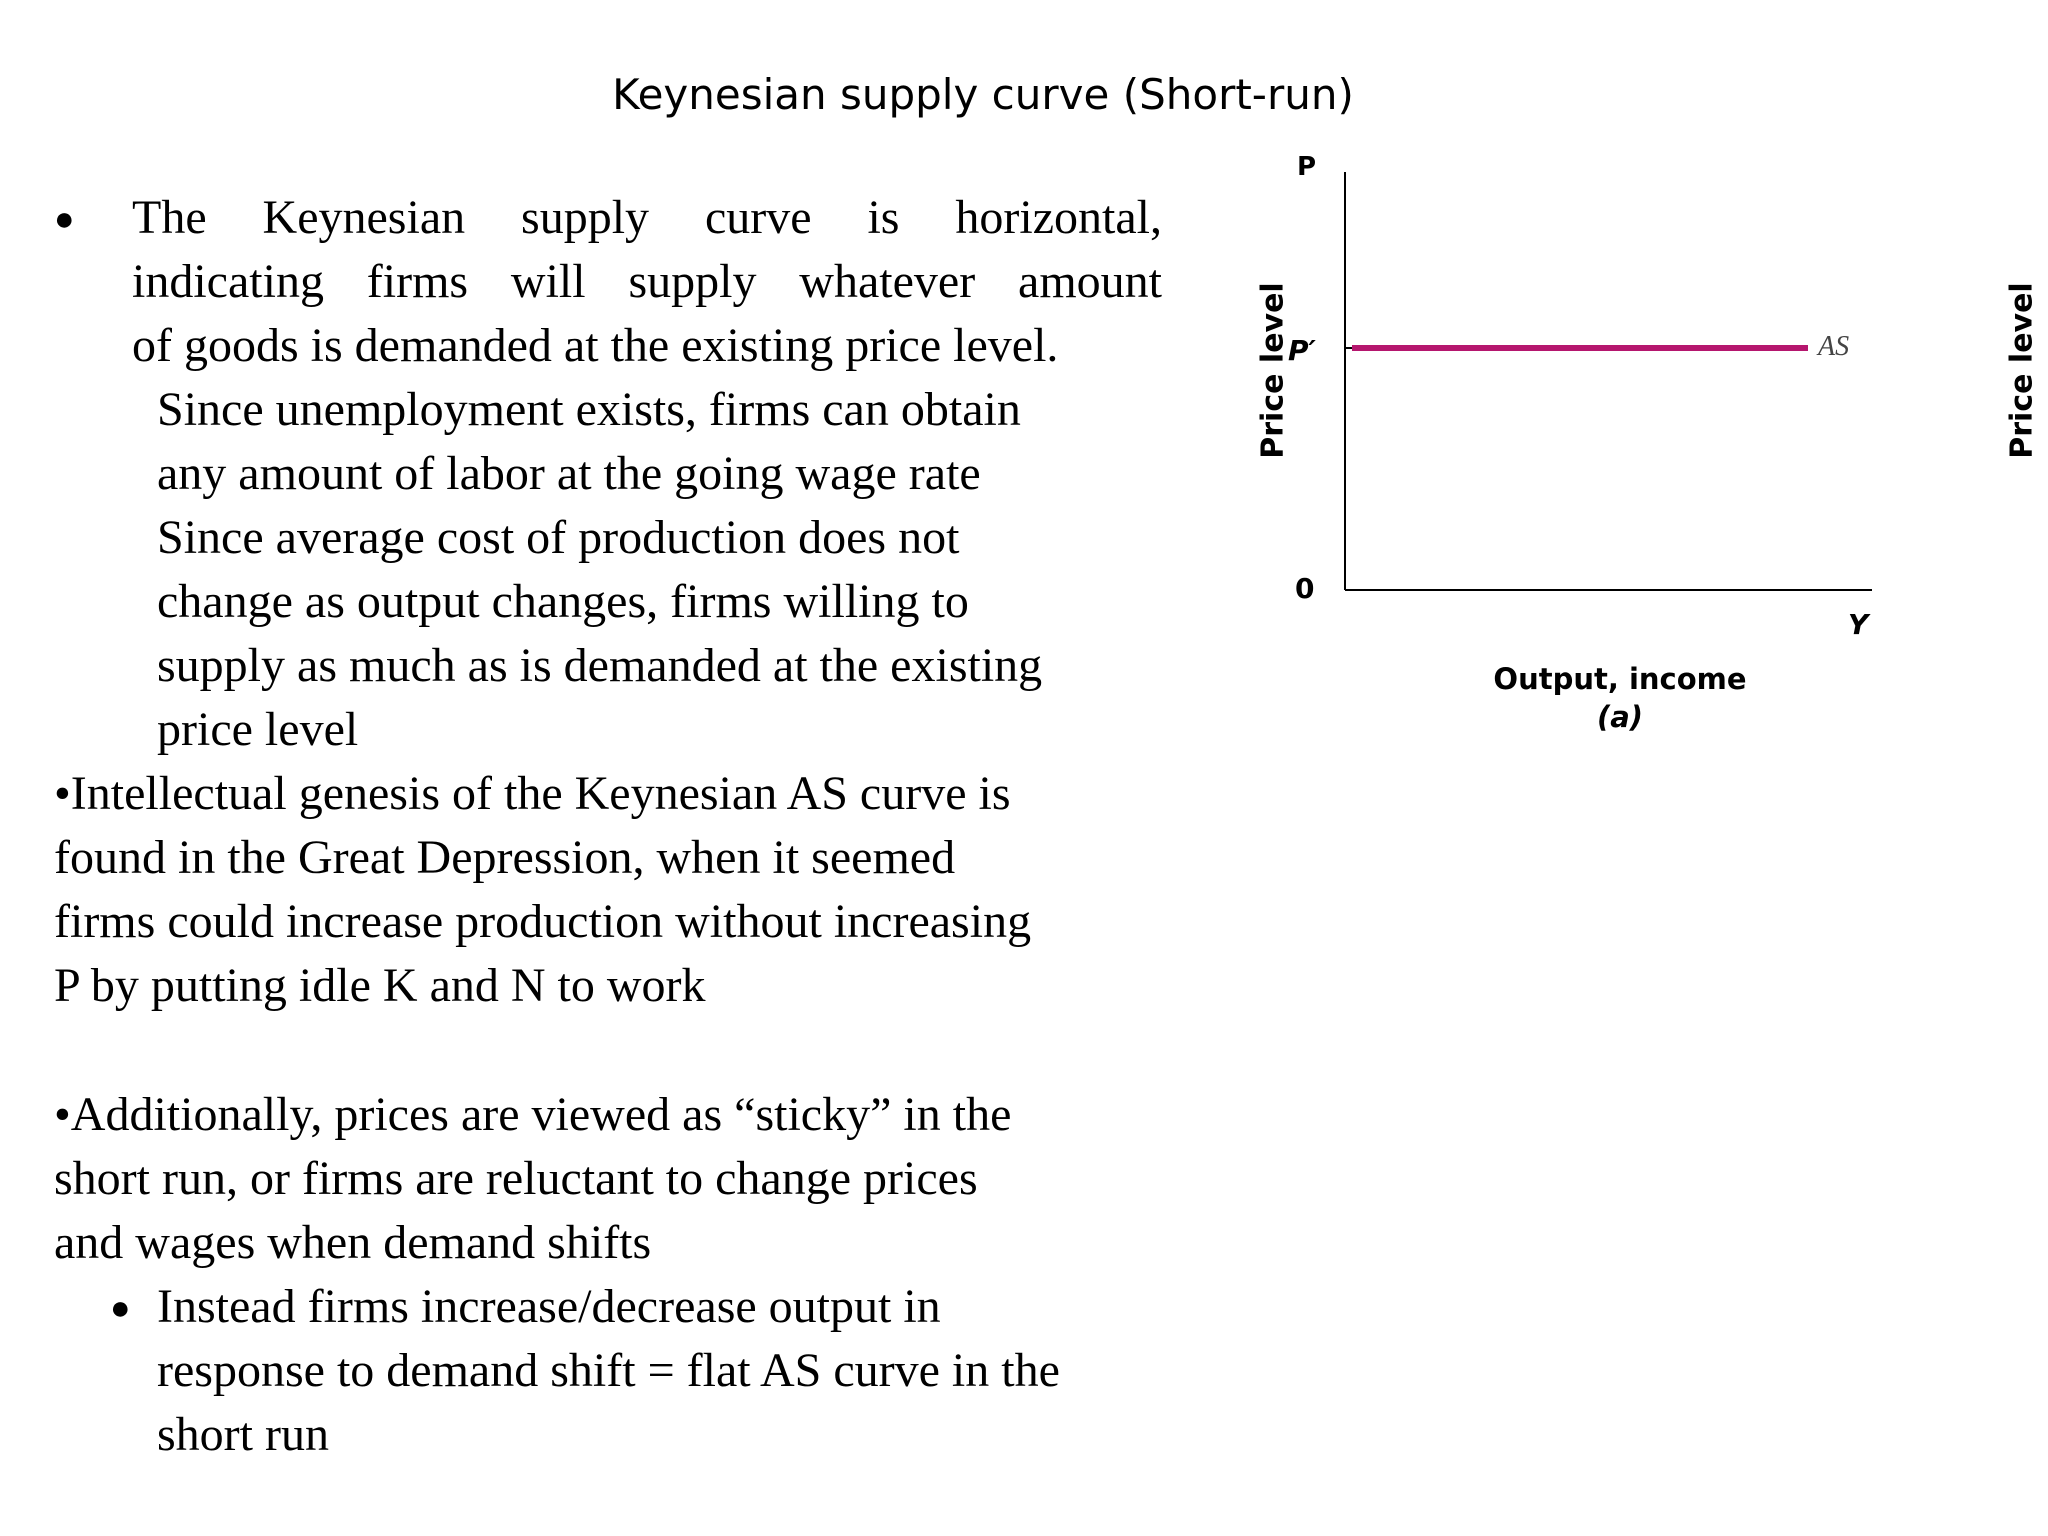  Describe the element at coordinates (1307, 167) in the screenshot. I see `y-axis-top-mark: P` at that location.